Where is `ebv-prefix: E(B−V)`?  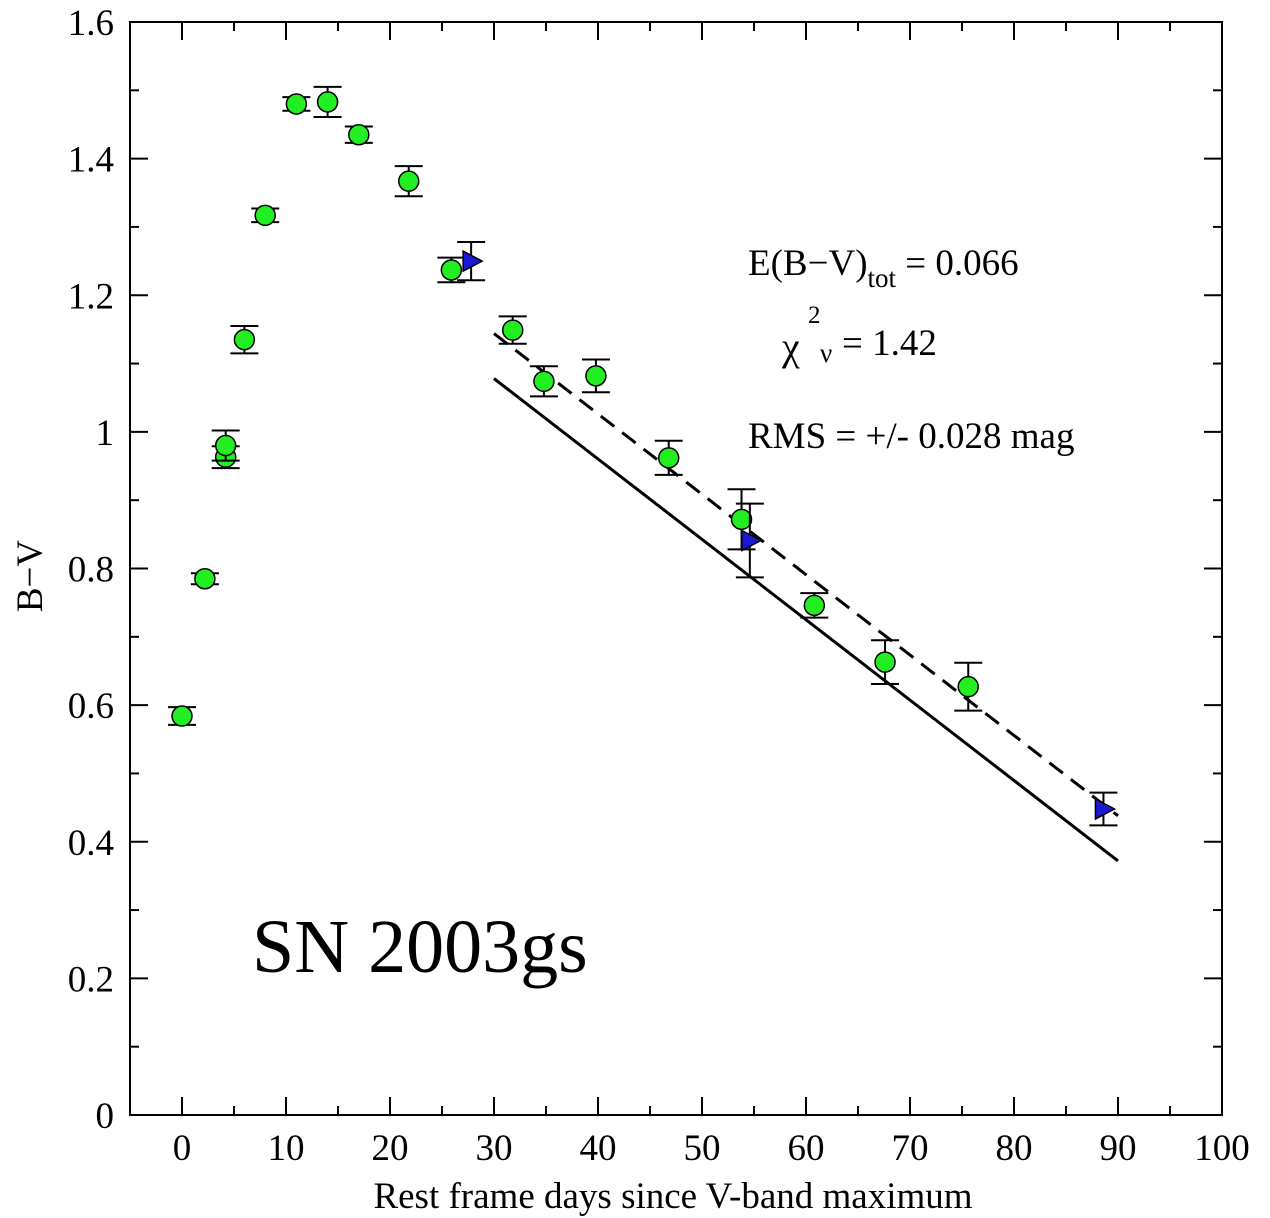 ebv-prefix: E(B−V) is located at coordinates (808, 263).